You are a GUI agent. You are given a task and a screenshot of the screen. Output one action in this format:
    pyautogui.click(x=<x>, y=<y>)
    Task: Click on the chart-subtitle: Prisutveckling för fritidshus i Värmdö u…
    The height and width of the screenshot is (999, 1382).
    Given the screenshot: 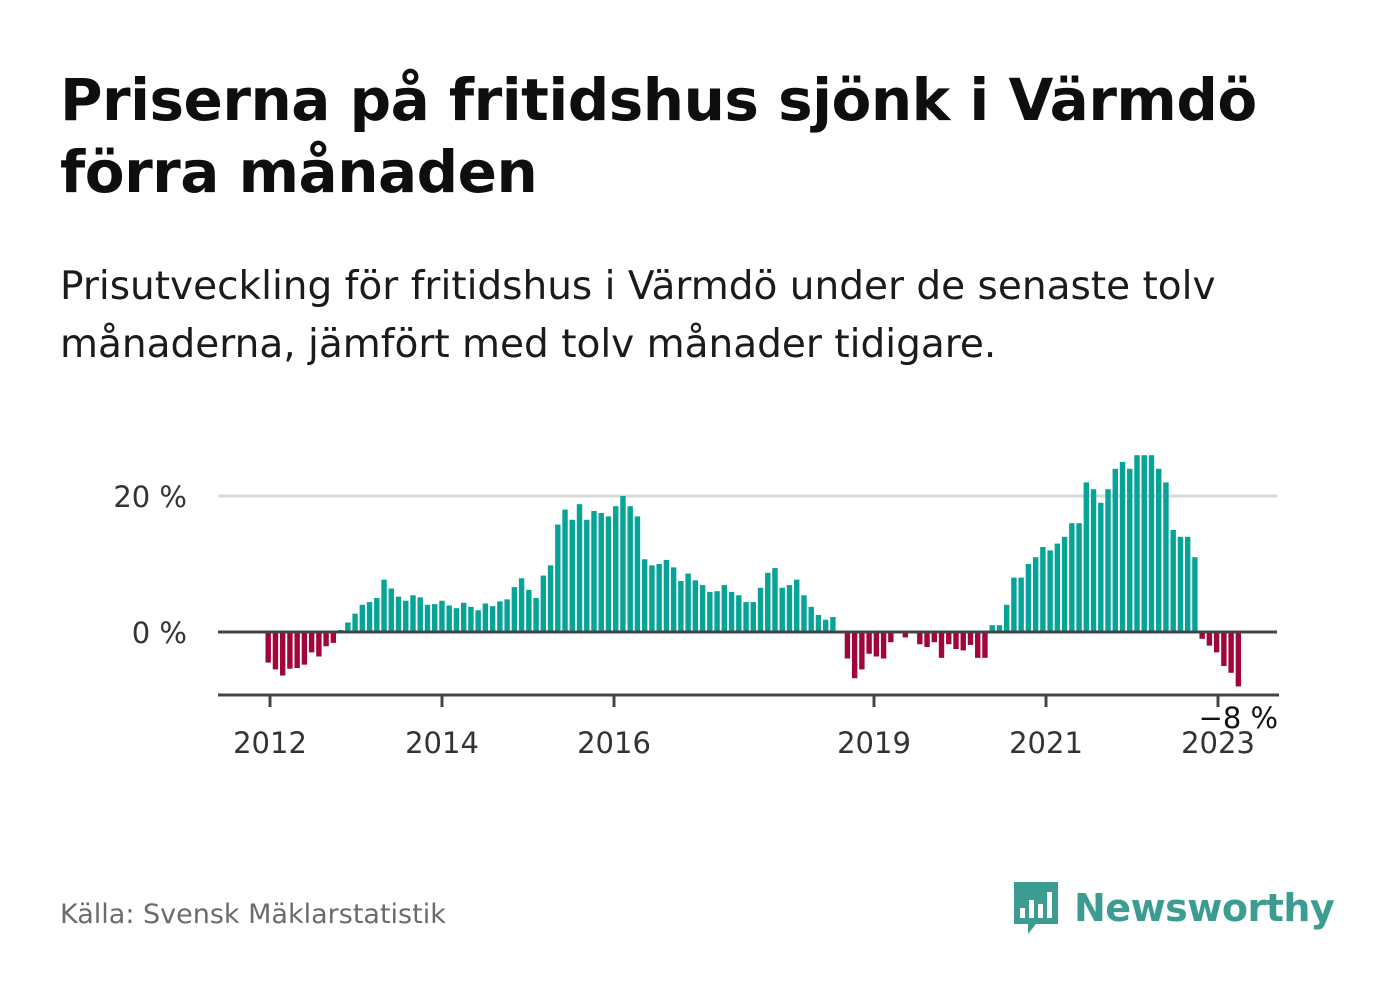 What is the action you would take?
    pyautogui.click(x=638, y=315)
    